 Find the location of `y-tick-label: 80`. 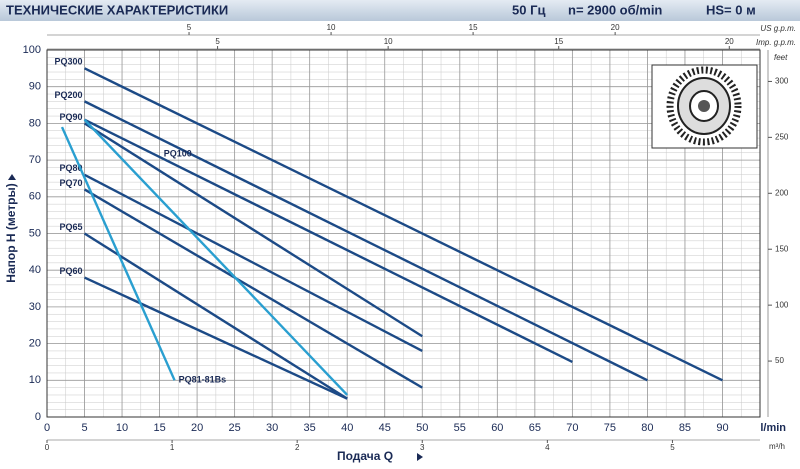

y-tick-label: 80 is located at coordinates (35, 123).